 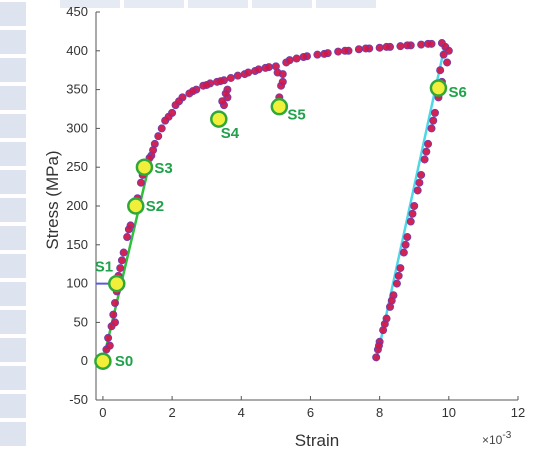 I want to click on y-tick-label: 100, so click(x=77, y=283).